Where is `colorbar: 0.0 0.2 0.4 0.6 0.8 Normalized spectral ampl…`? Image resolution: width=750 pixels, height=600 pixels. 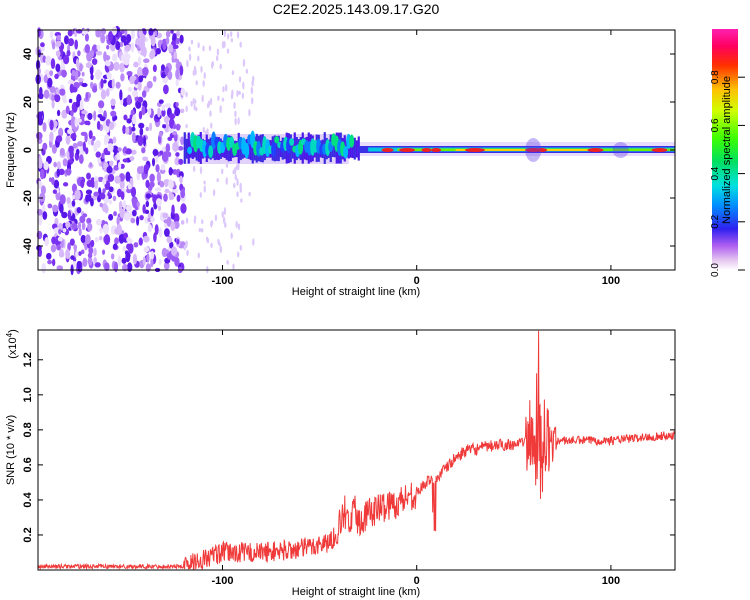
colorbar: 0.0 0.2 0.4 0.6 0.8 Normalized spectral ampl… is located at coordinates (727, 153).